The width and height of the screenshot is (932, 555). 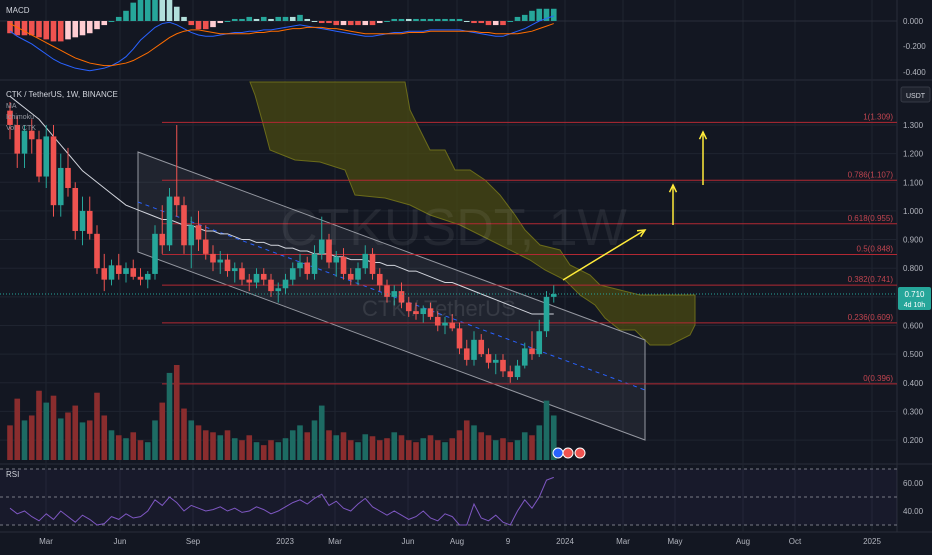 I want to click on price-axis-tick: 0.500, so click(x=913, y=354).